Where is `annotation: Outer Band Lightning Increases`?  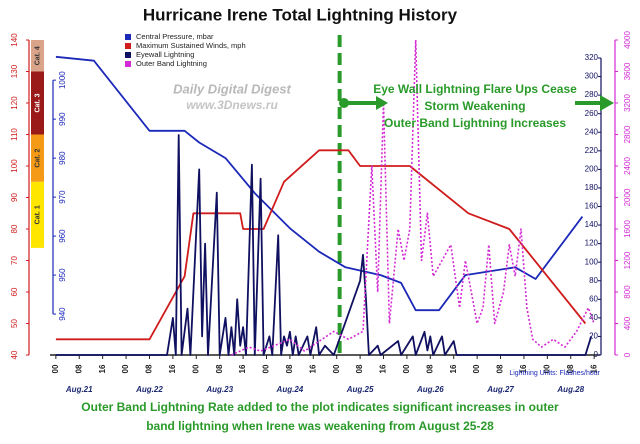 annotation: Outer Band Lightning Increases is located at coordinates (475, 123).